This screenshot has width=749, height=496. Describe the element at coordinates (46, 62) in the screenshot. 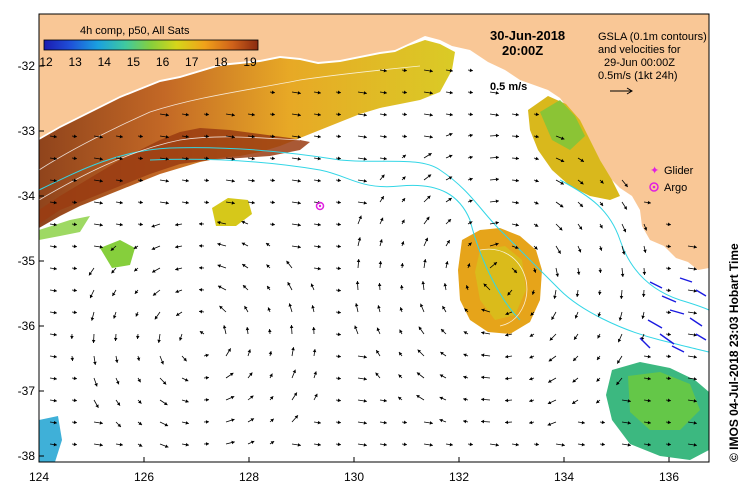

I see `colorbar-tick-label: 12` at that location.